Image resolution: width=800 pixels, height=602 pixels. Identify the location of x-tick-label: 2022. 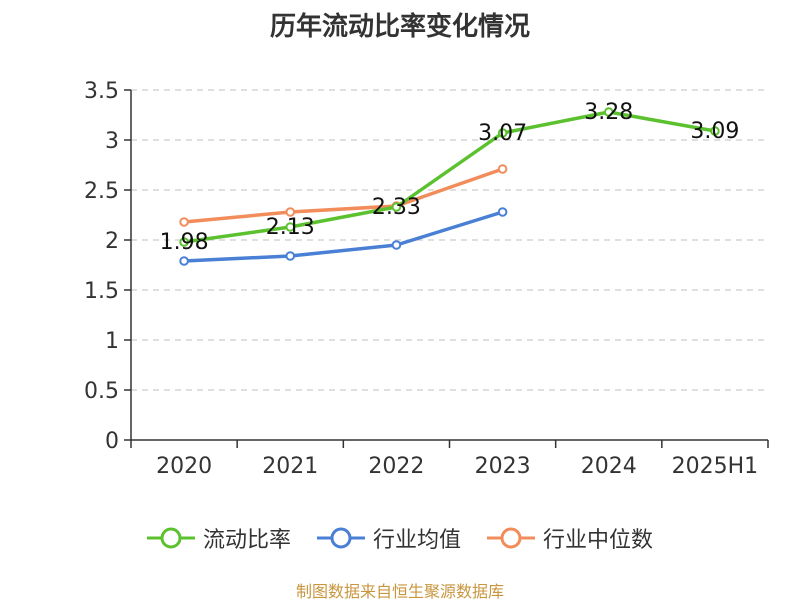
(396, 466).